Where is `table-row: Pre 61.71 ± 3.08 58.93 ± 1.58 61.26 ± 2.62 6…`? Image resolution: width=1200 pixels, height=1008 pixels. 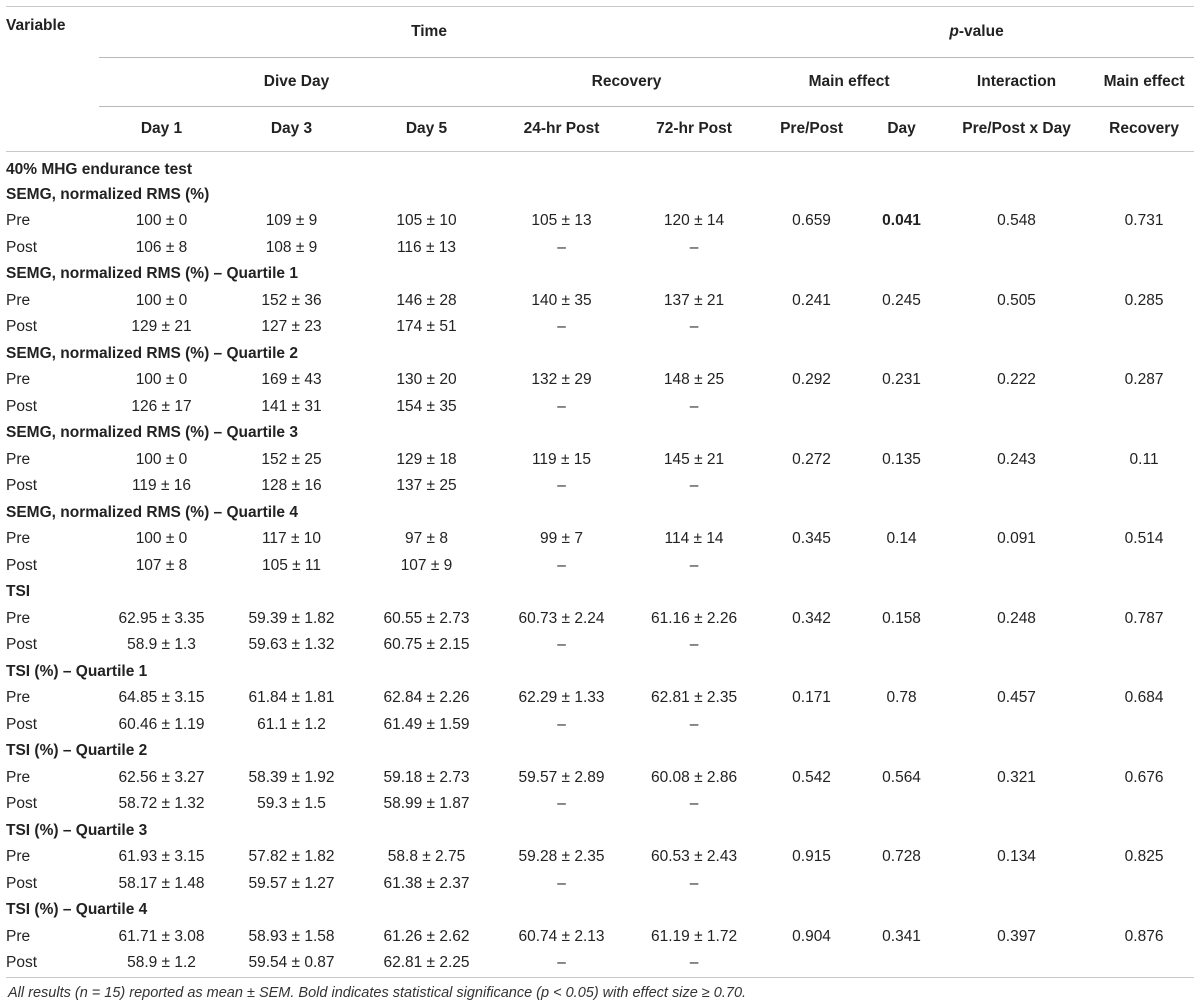
table-row: Pre 61.71 ± 3.08 58.93 ± 1.58 61.26 ± 2.62 6… is located at coordinates (600, 937).